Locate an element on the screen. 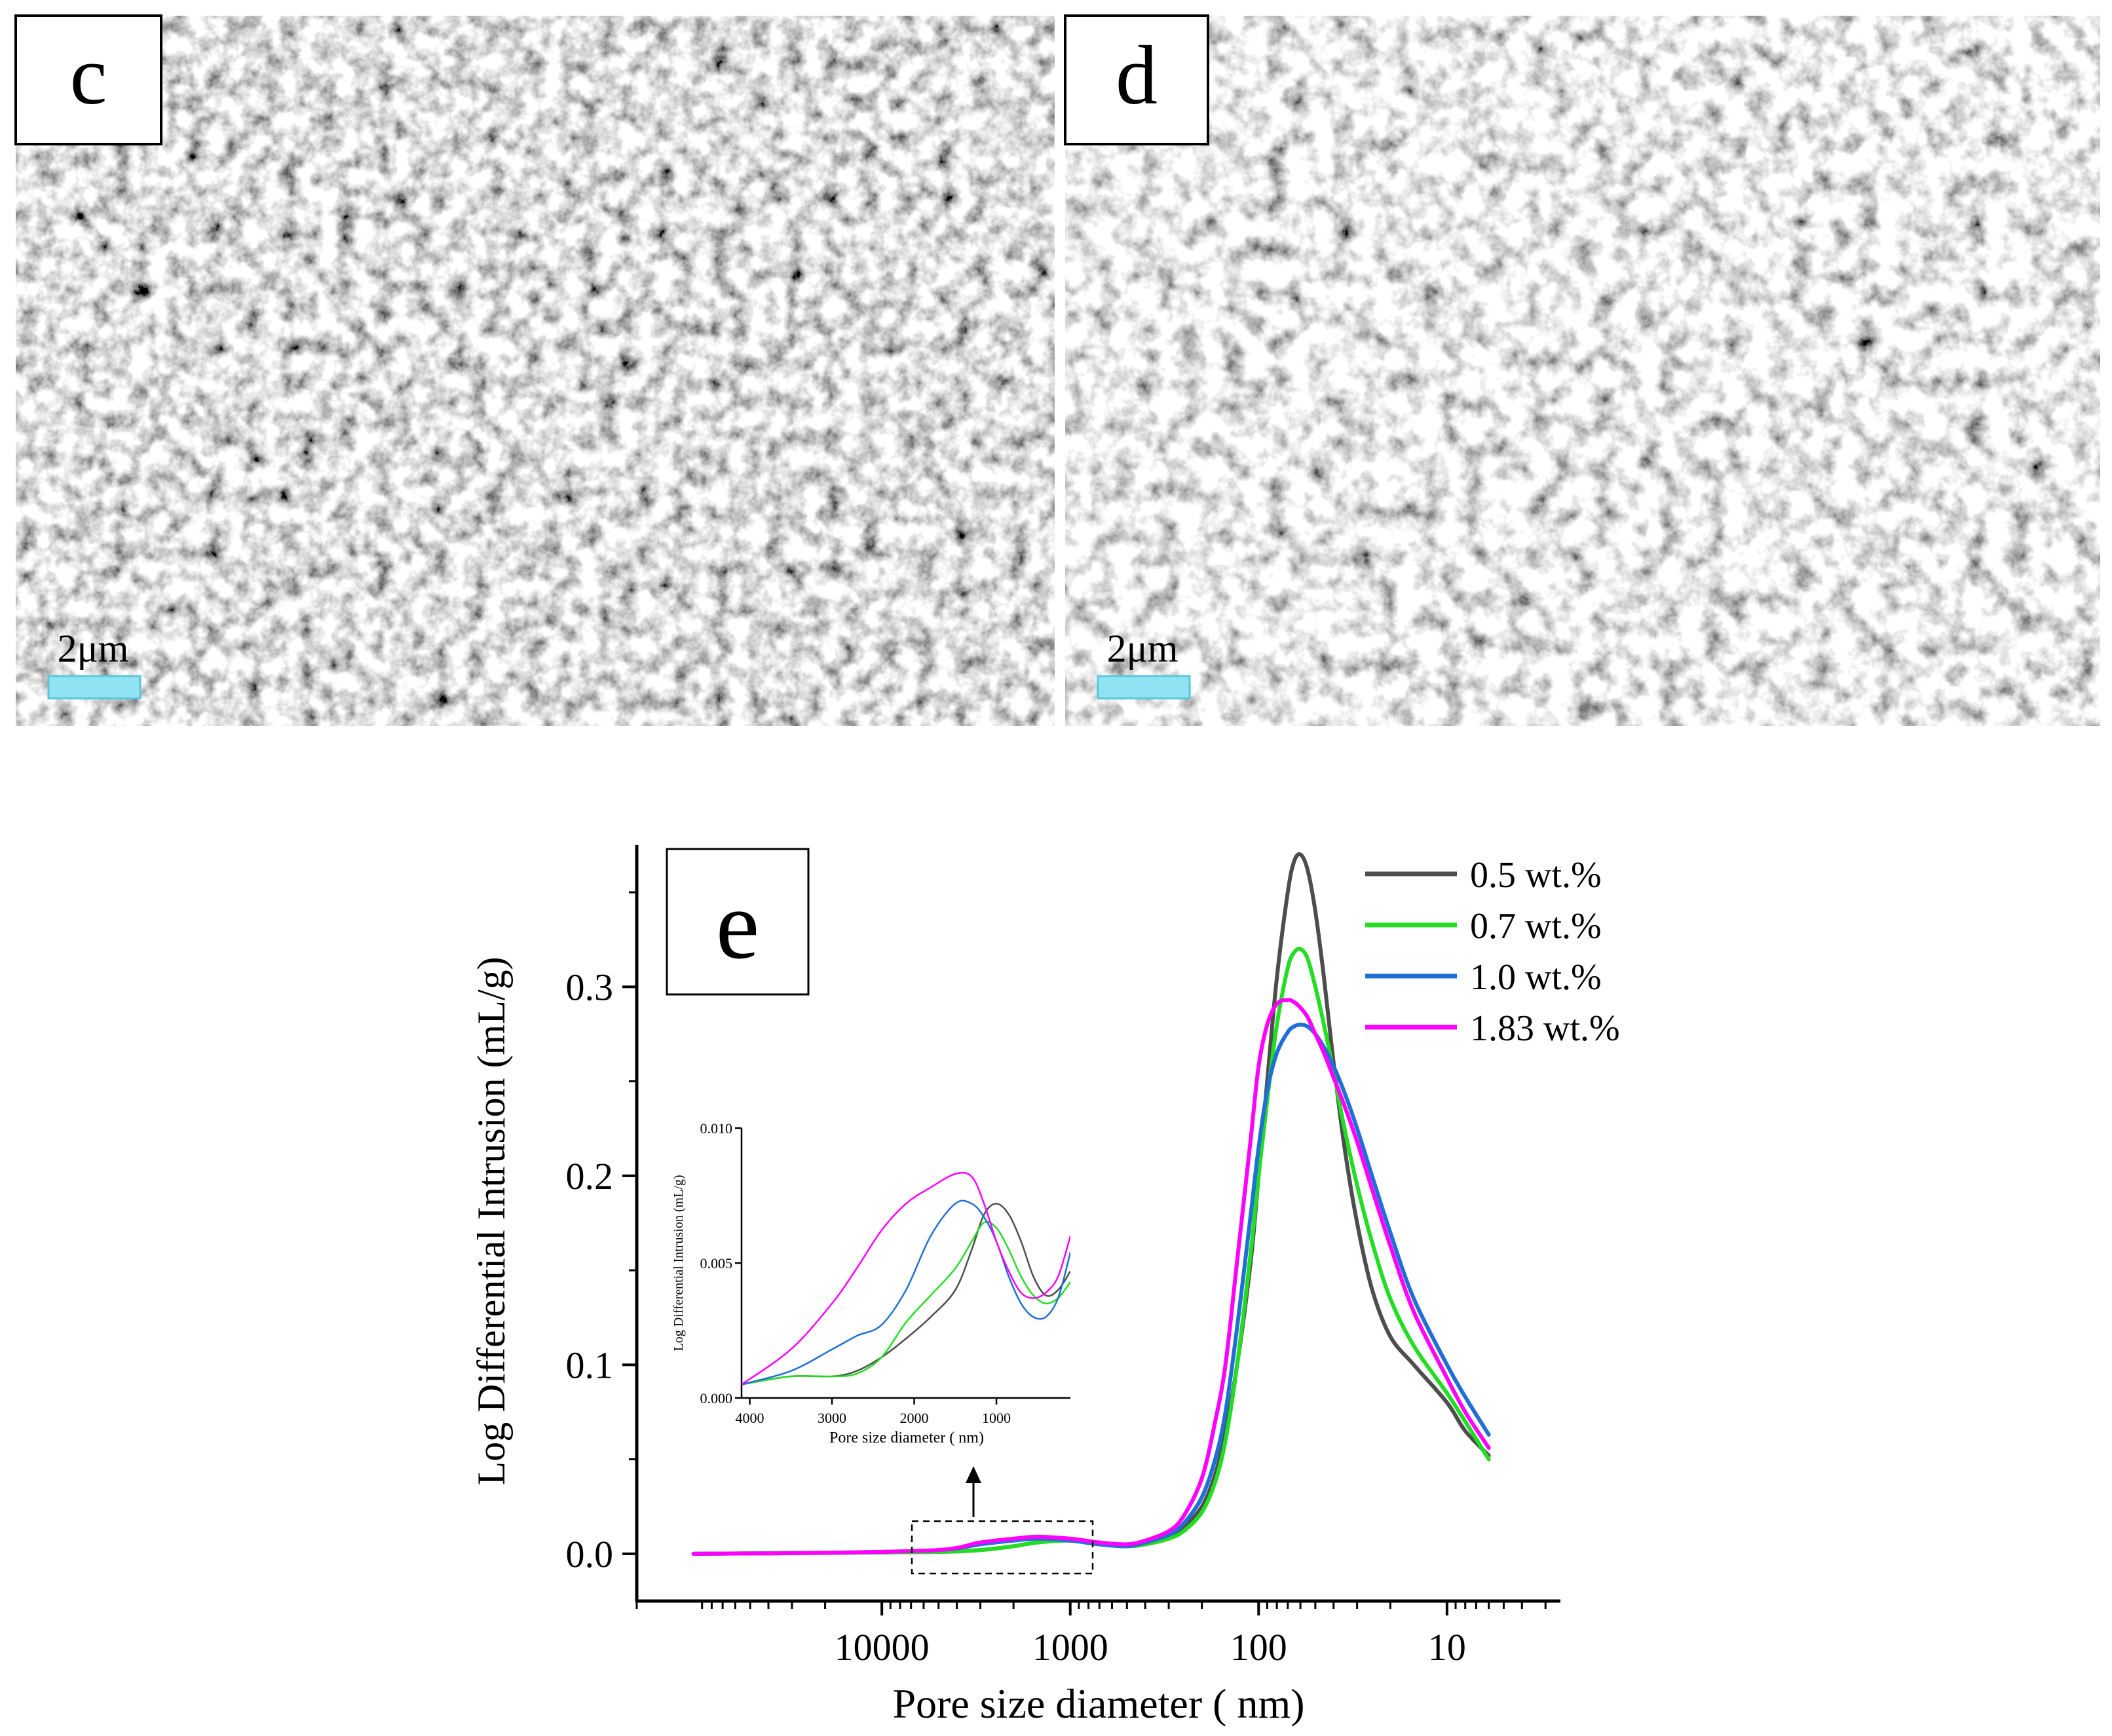 The width and height of the screenshot is (2112, 1736). inset-y-tick-label: 0.005 is located at coordinates (717, 1263).